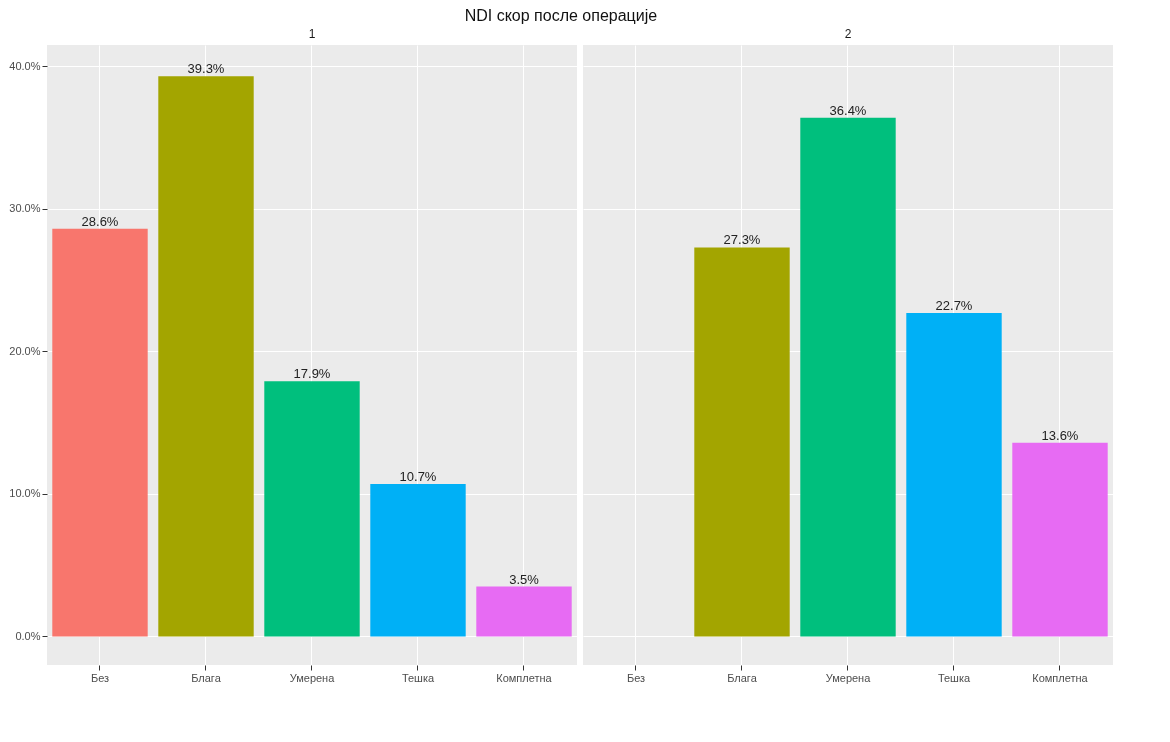 This screenshot has height=742, width=1170. Describe the element at coordinates (25, 493) in the screenshot. I see `y-tick-label: 10.0%` at that location.